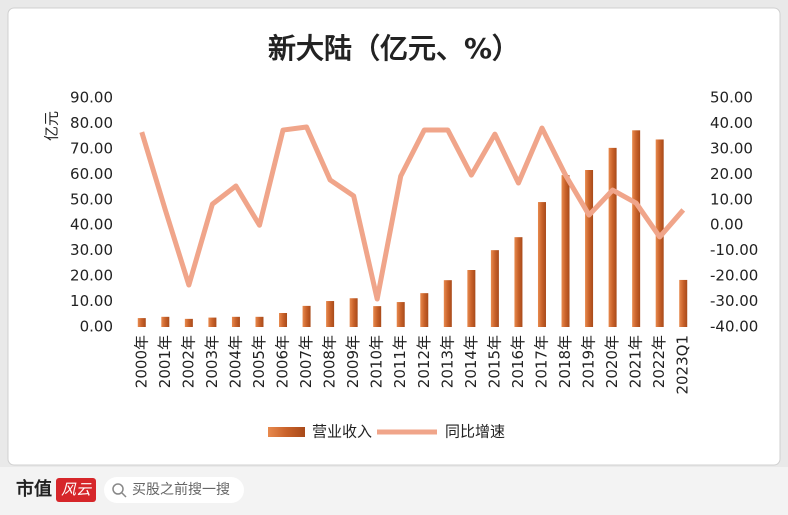  What do you see at coordinates (424, 361) in the screenshot?
I see `x-tick-label: 2012年` at bounding box center [424, 361].